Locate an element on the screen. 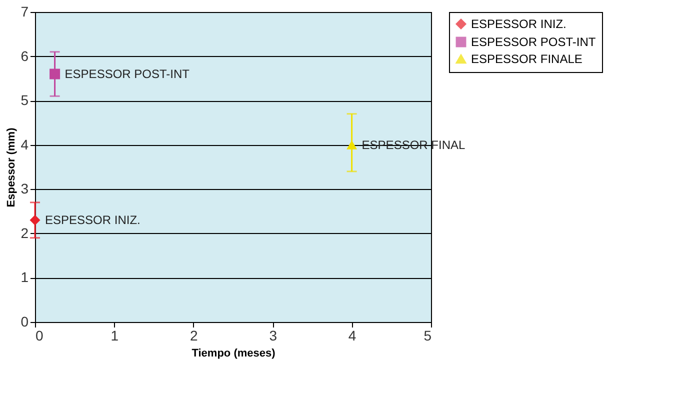 Image resolution: width=674 pixels, height=412 pixels. y-tick-label: 7 is located at coordinates (24, 12).